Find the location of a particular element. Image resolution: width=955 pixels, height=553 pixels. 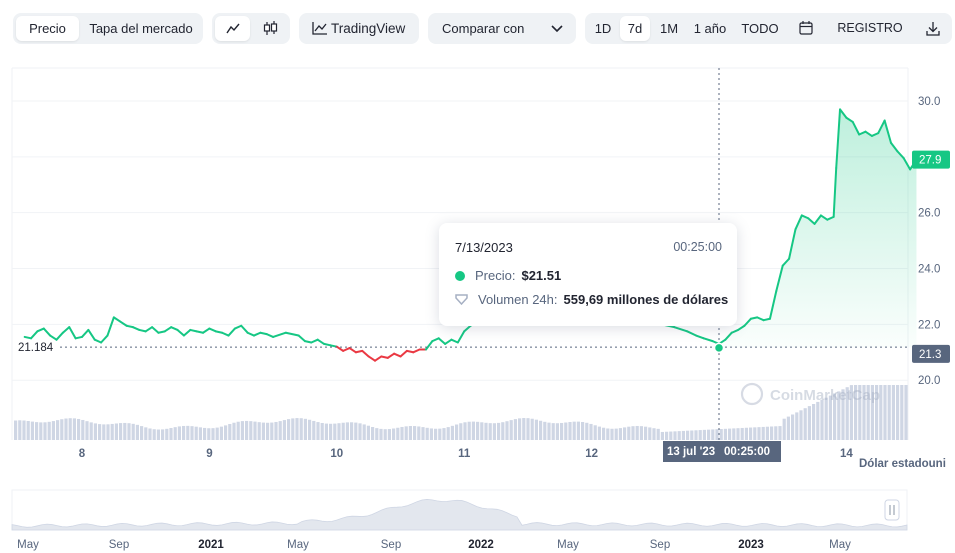

calendar-button is located at coordinates (806, 28).